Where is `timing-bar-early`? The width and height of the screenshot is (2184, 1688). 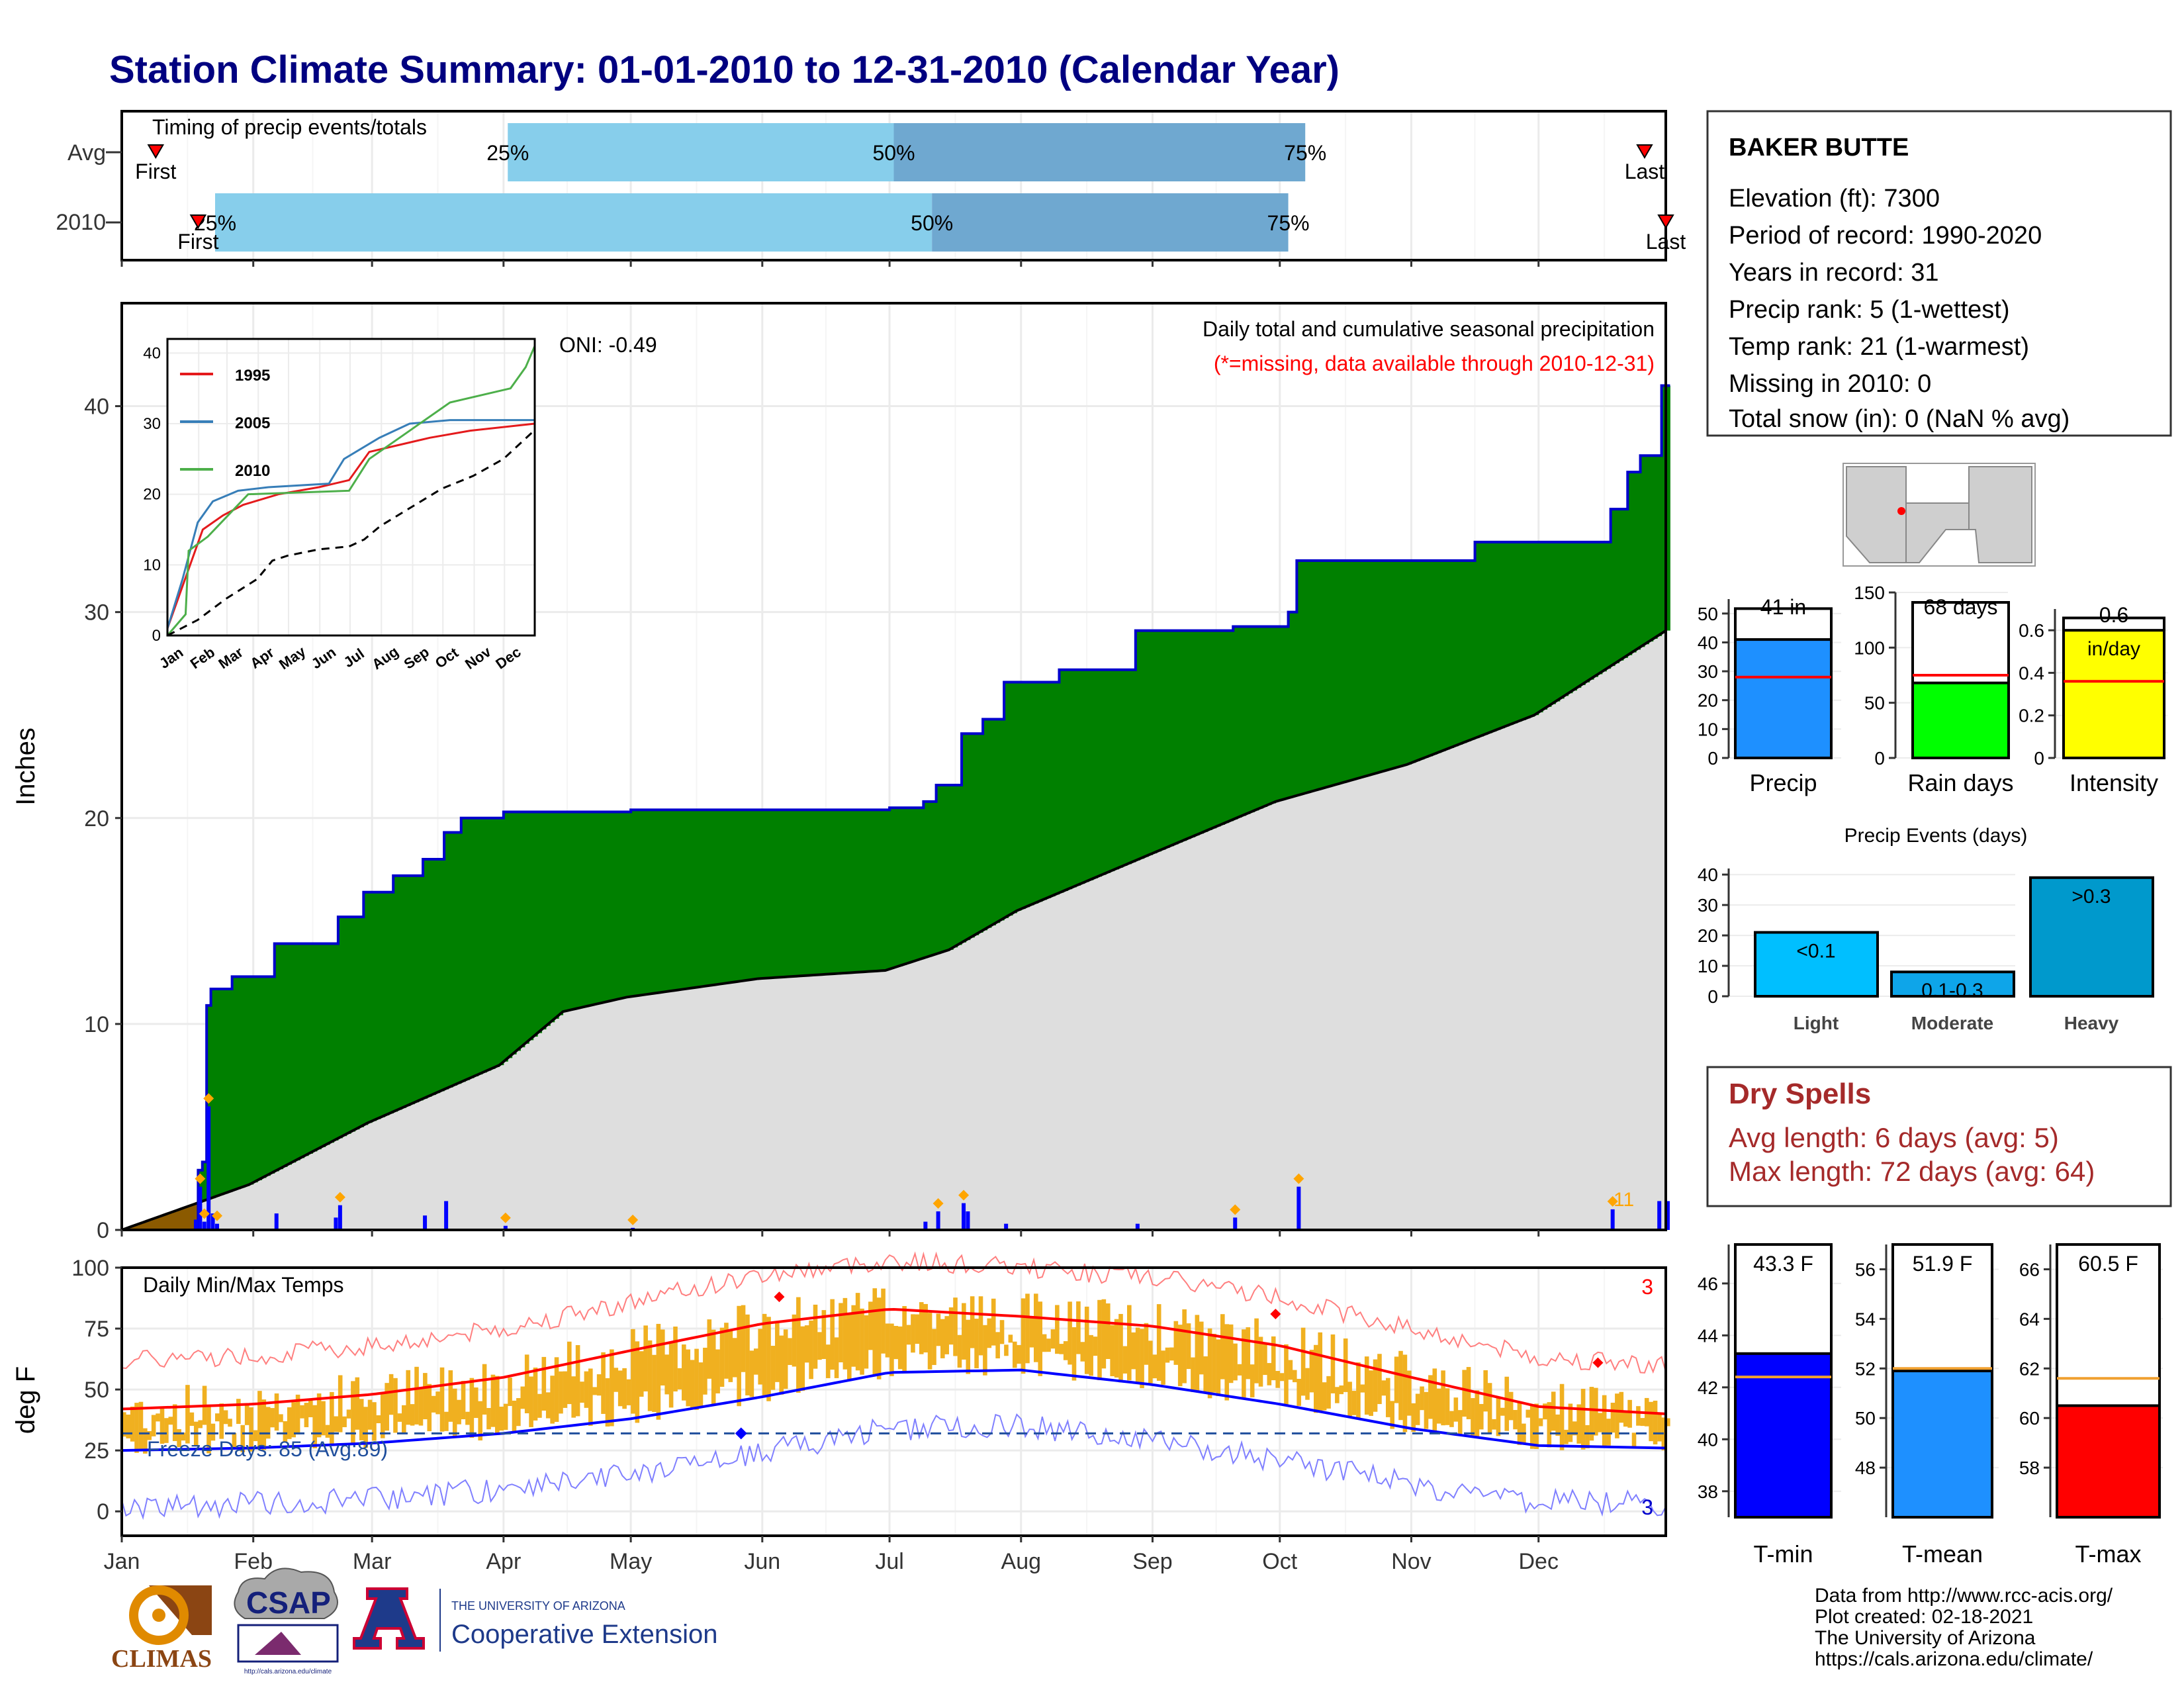 timing-bar-early is located at coordinates (701, 152).